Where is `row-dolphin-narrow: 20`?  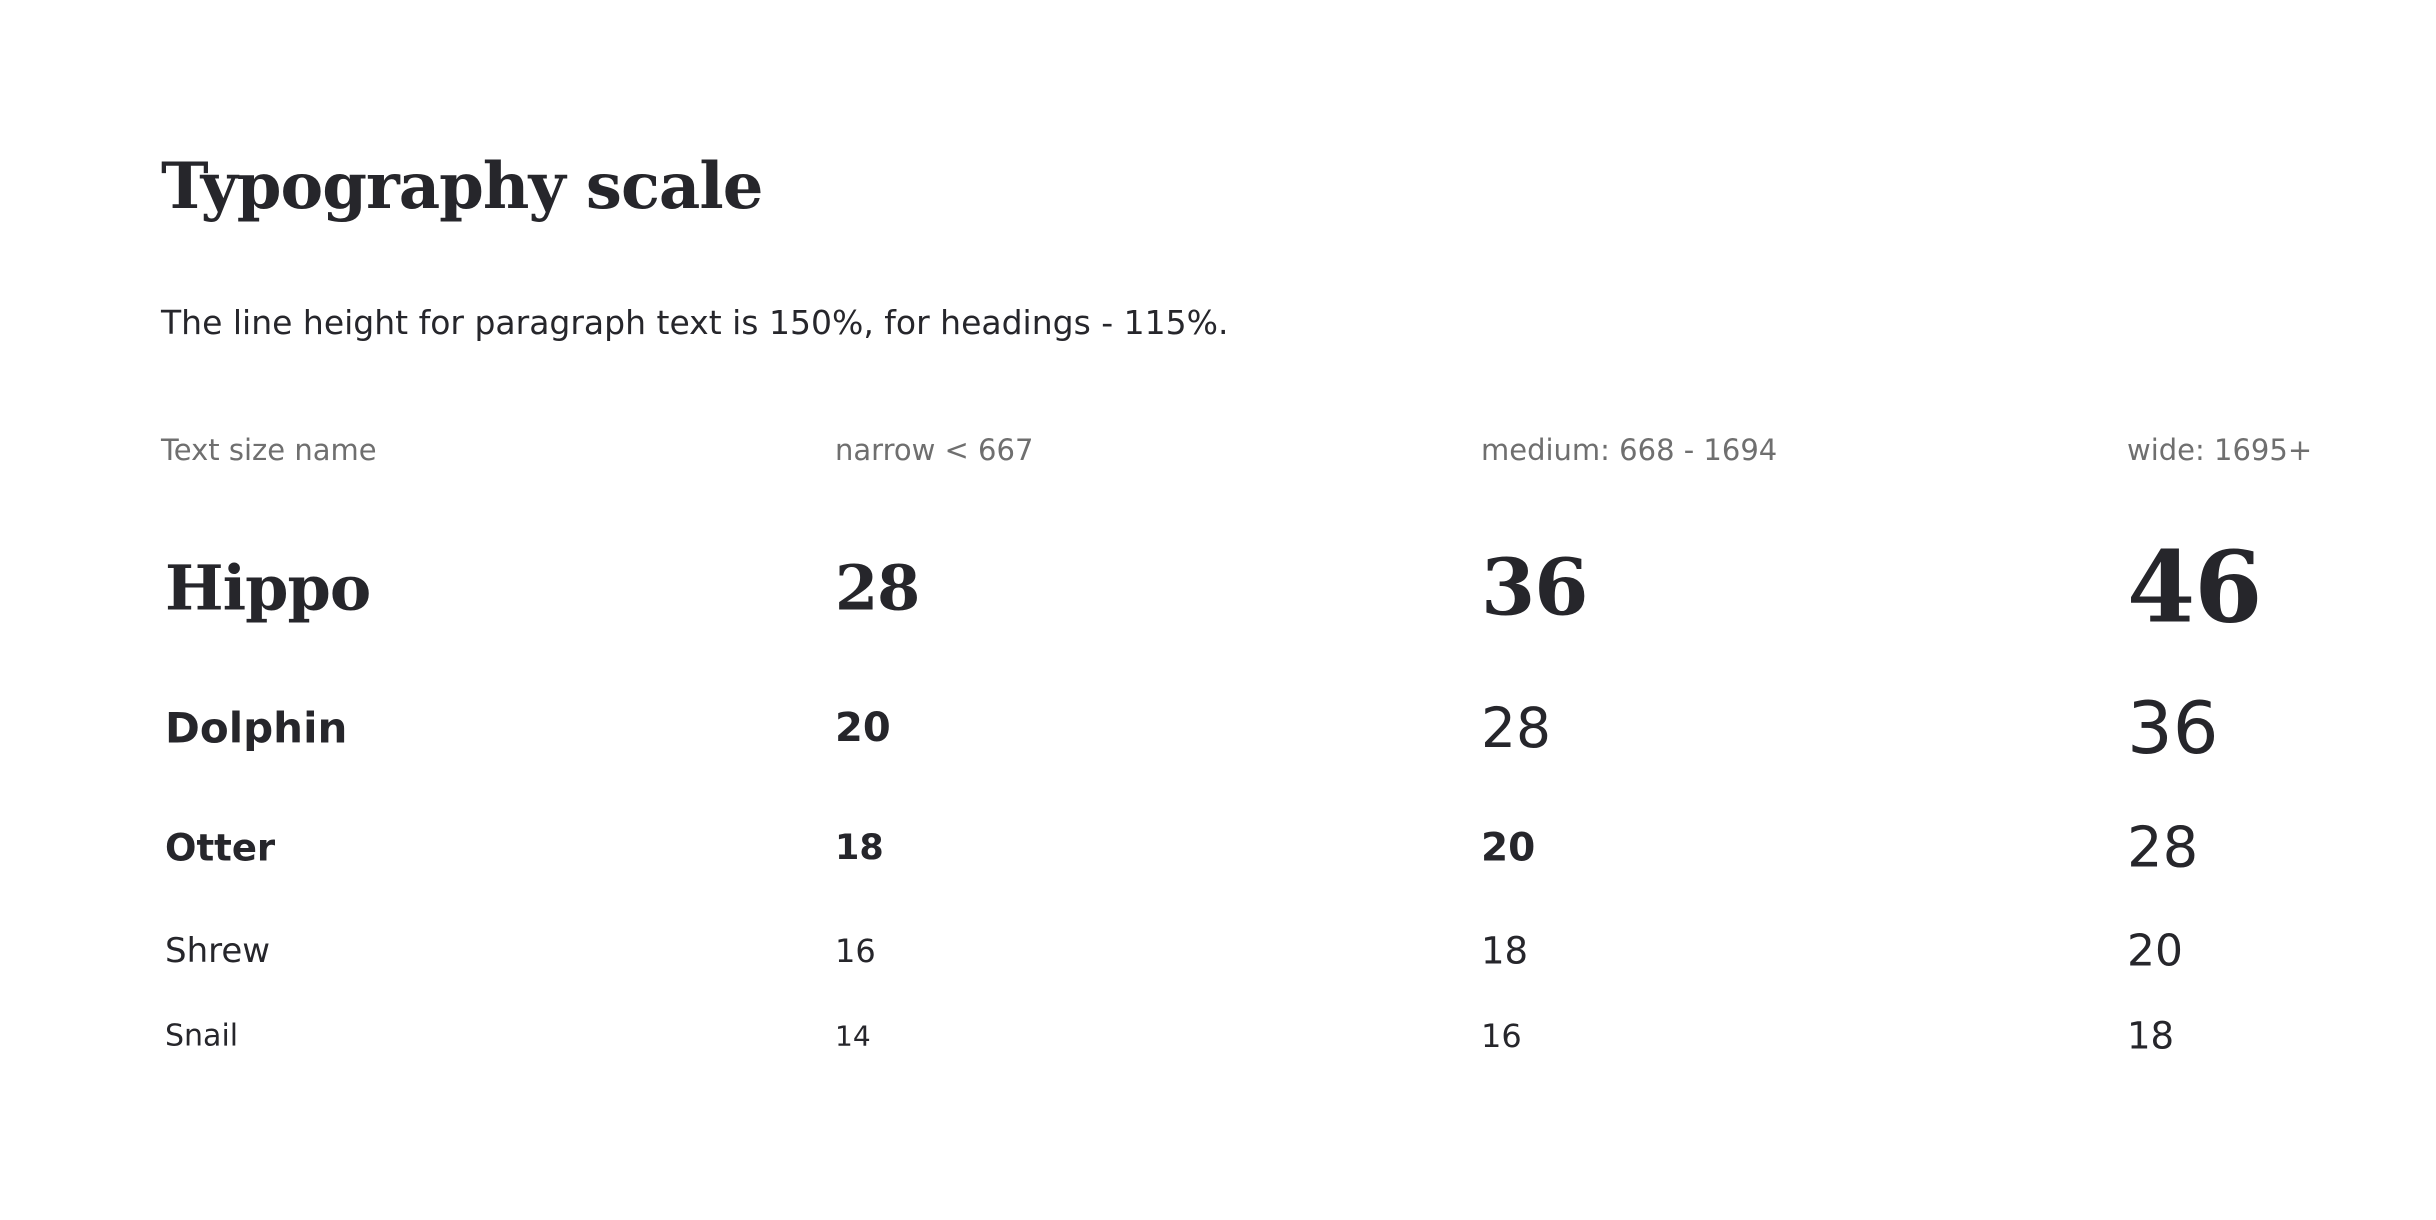 row-dolphin-narrow: 20 is located at coordinates (863, 728).